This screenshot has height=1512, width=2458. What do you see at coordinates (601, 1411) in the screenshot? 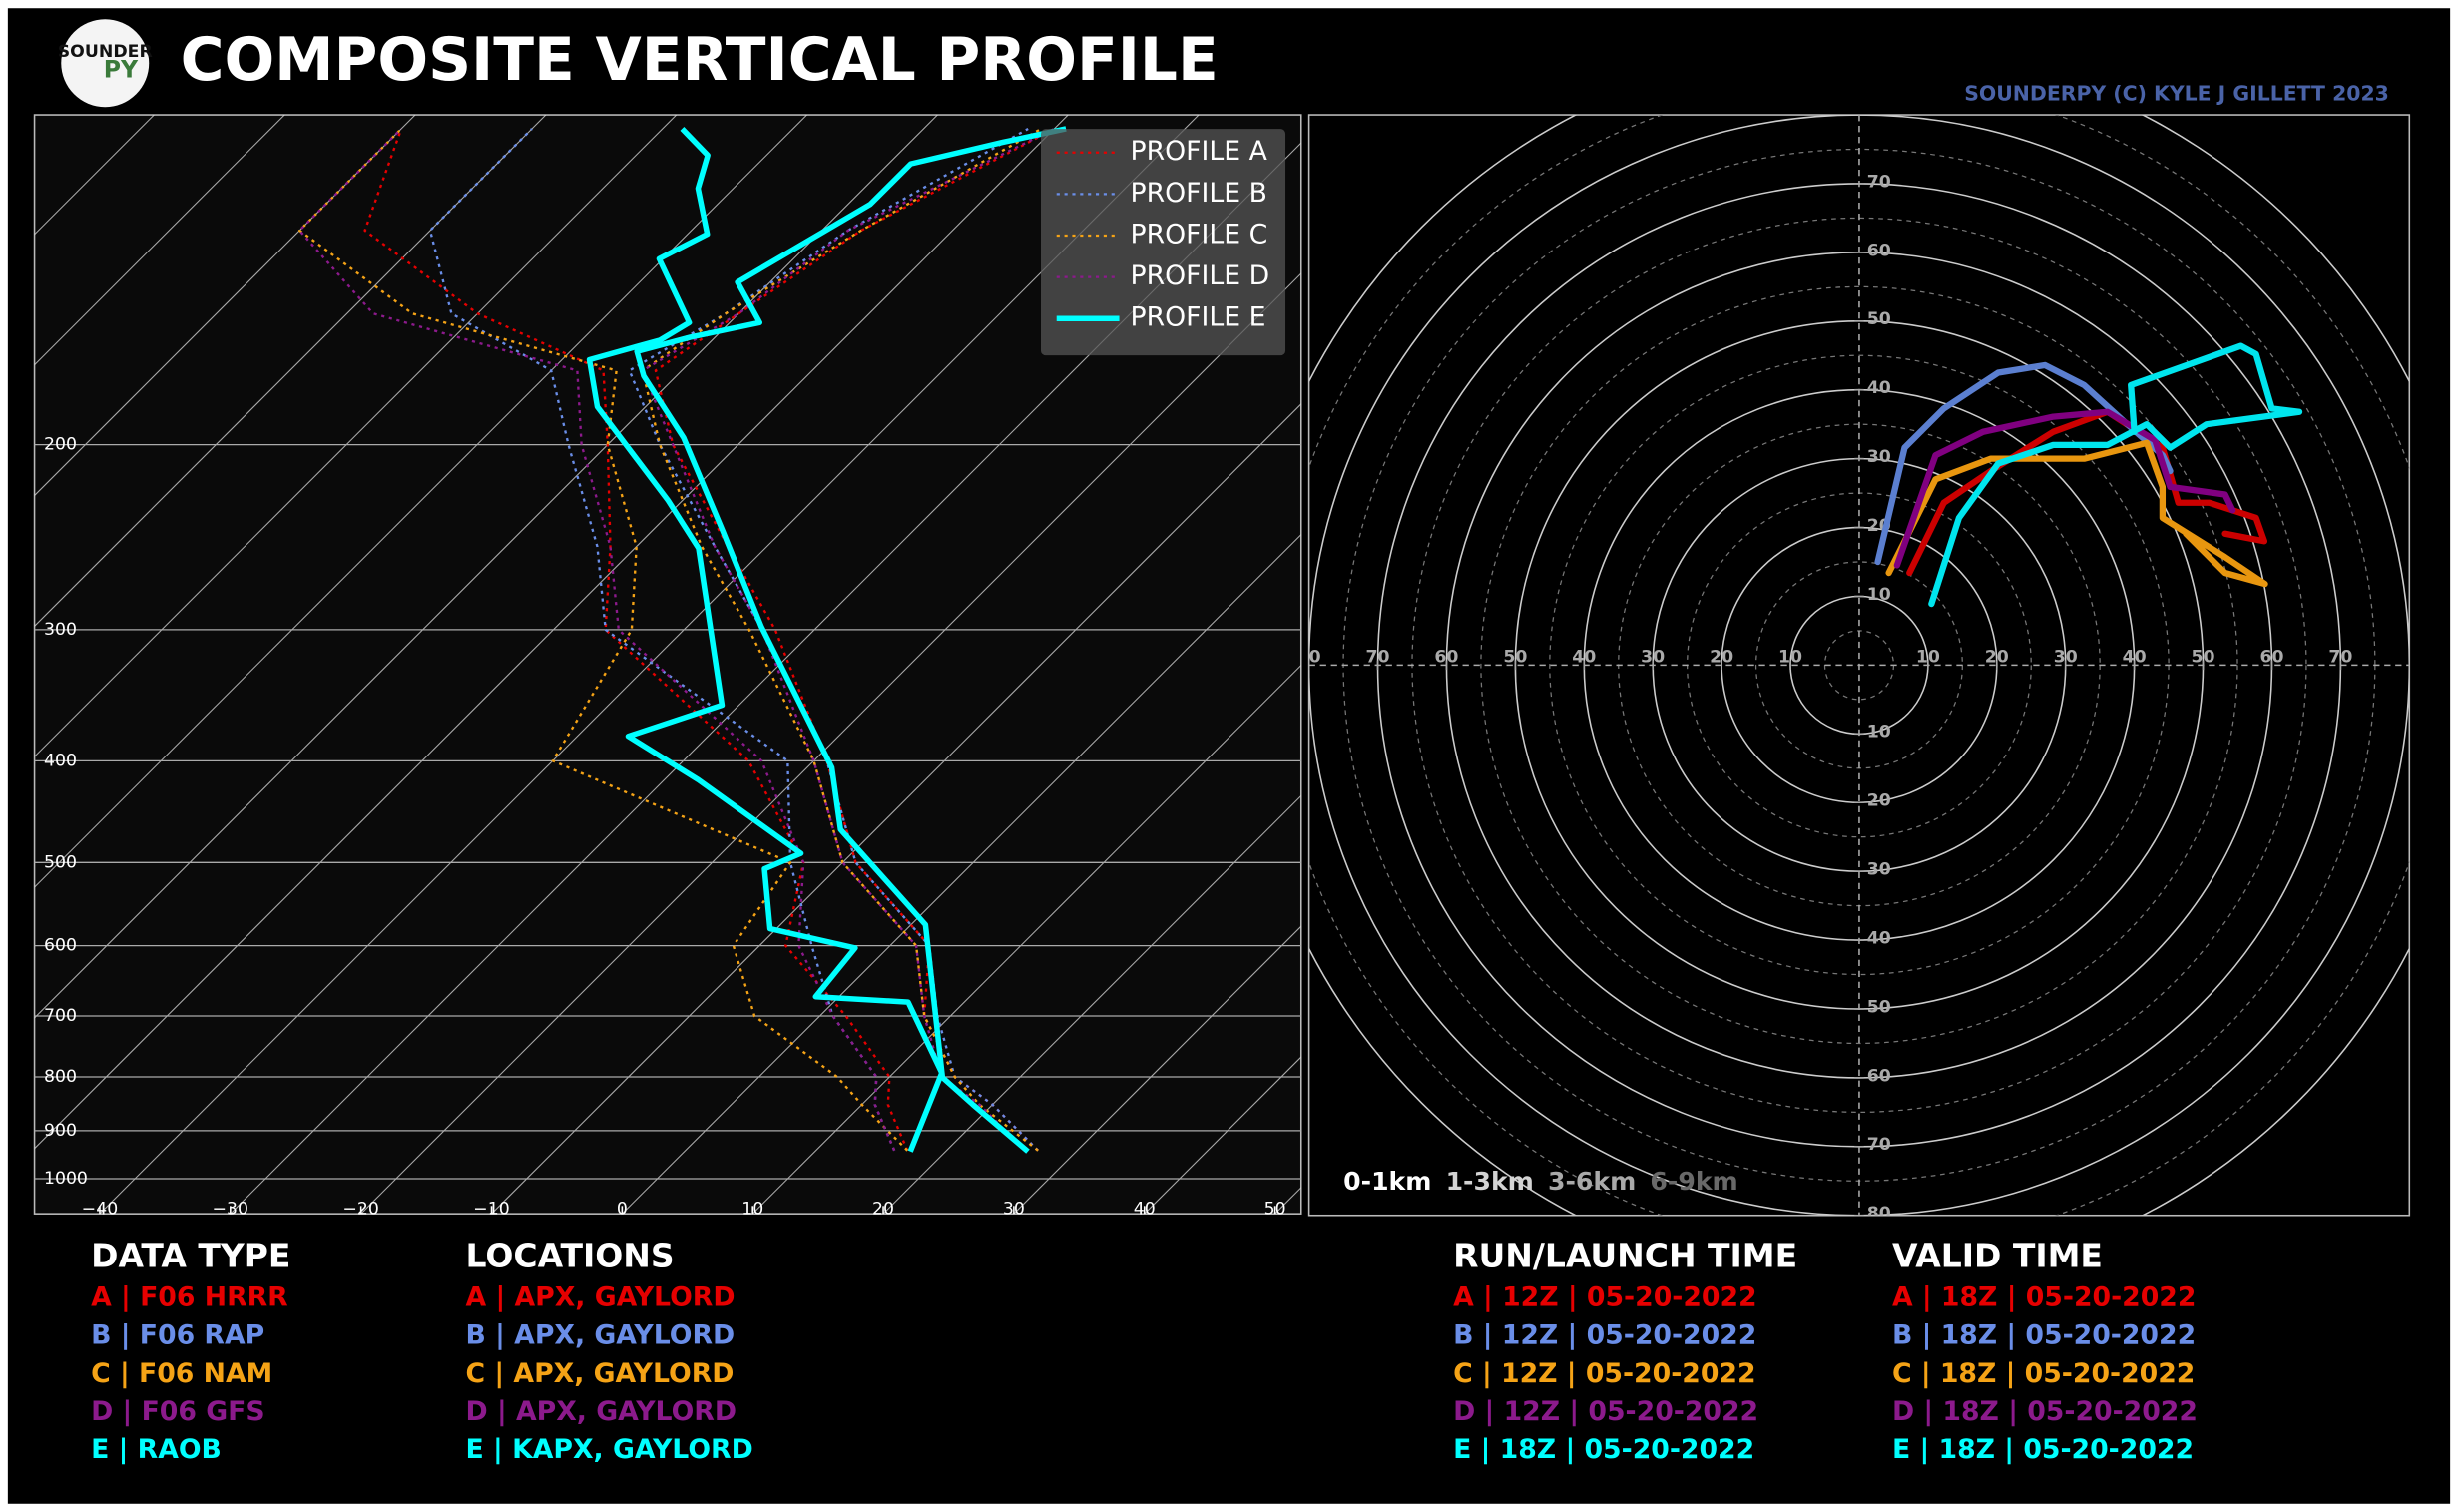
I see `table-cell: D | APX, GAYLORD` at bounding box center [601, 1411].